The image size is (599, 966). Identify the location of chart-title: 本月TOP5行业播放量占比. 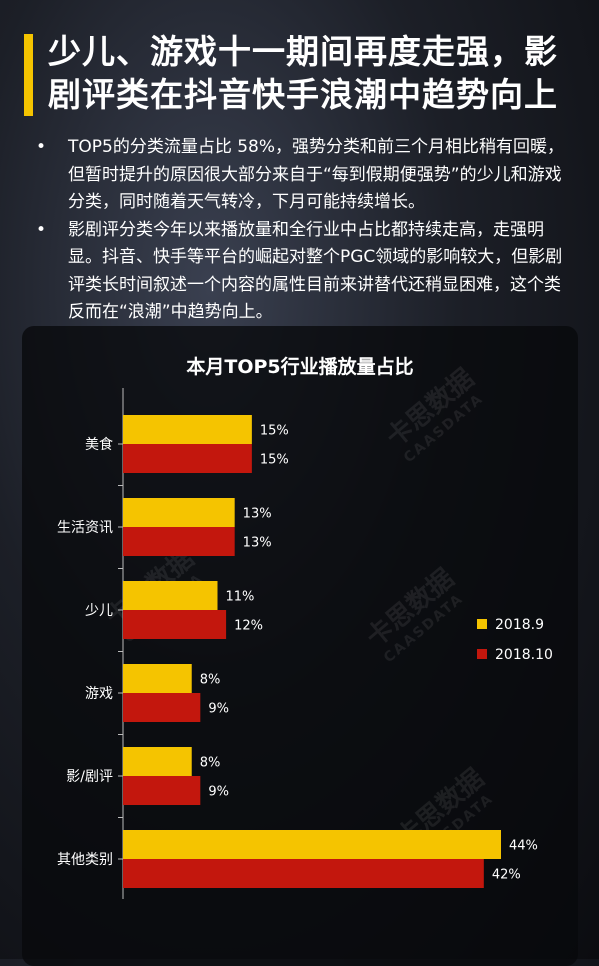
(299, 366).